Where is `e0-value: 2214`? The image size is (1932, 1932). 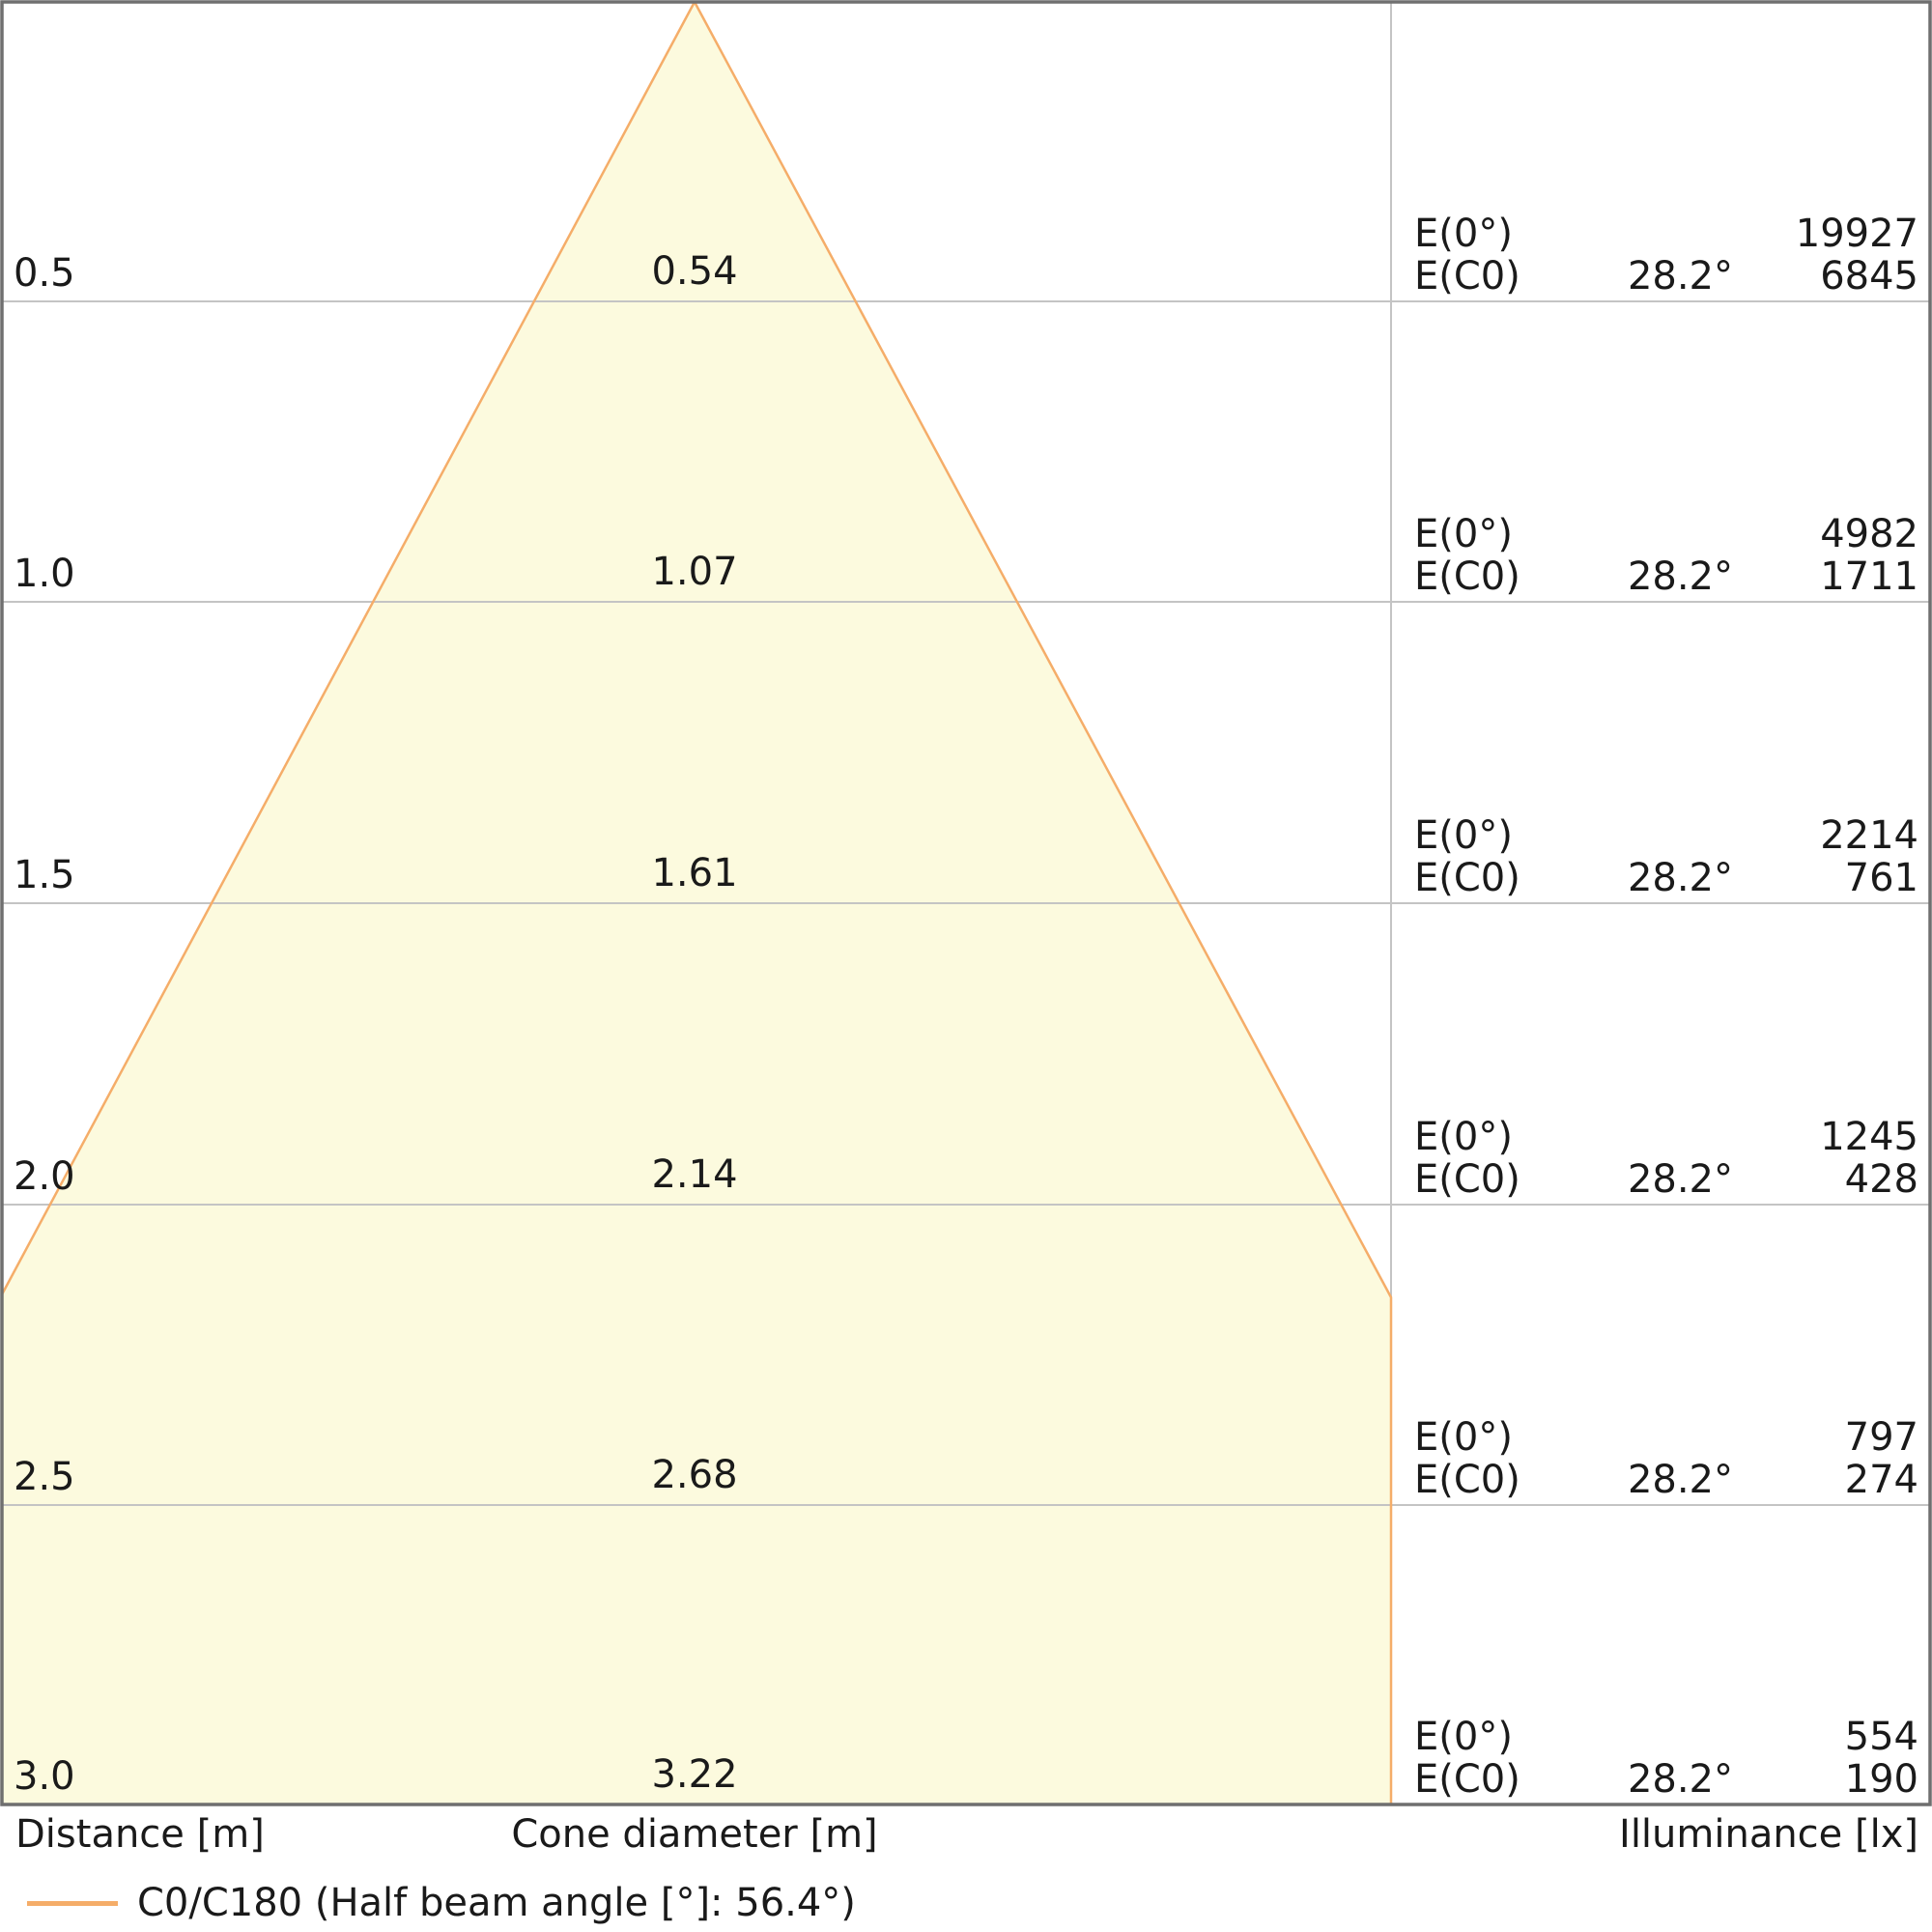
e0-value: 2214 is located at coordinates (1869, 835).